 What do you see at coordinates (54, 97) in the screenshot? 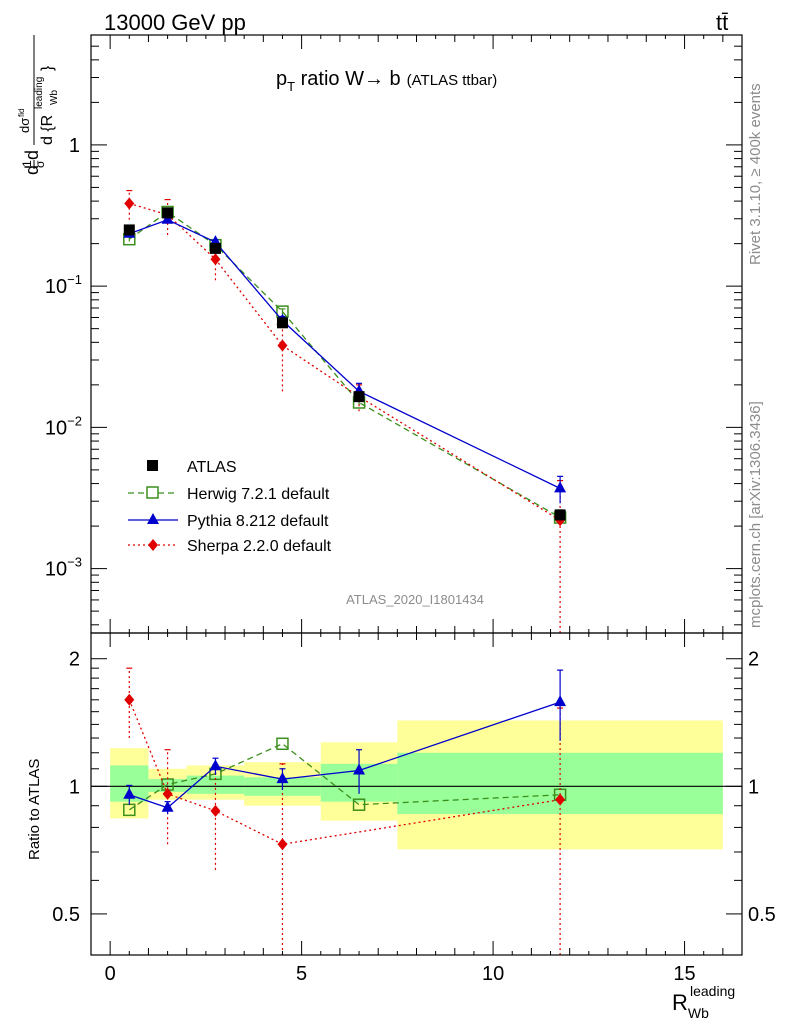
I see `svg-text: Wb` at bounding box center [54, 97].